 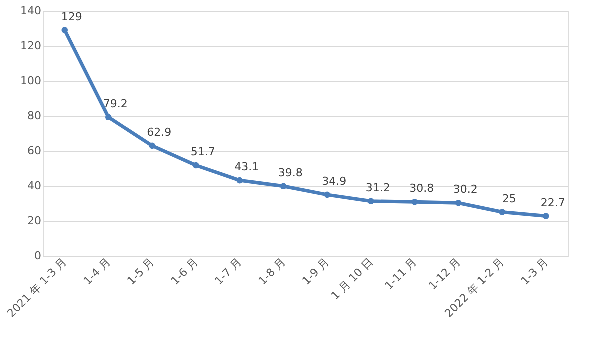 I want to click on y-tick-label: 20, so click(x=35, y=221).